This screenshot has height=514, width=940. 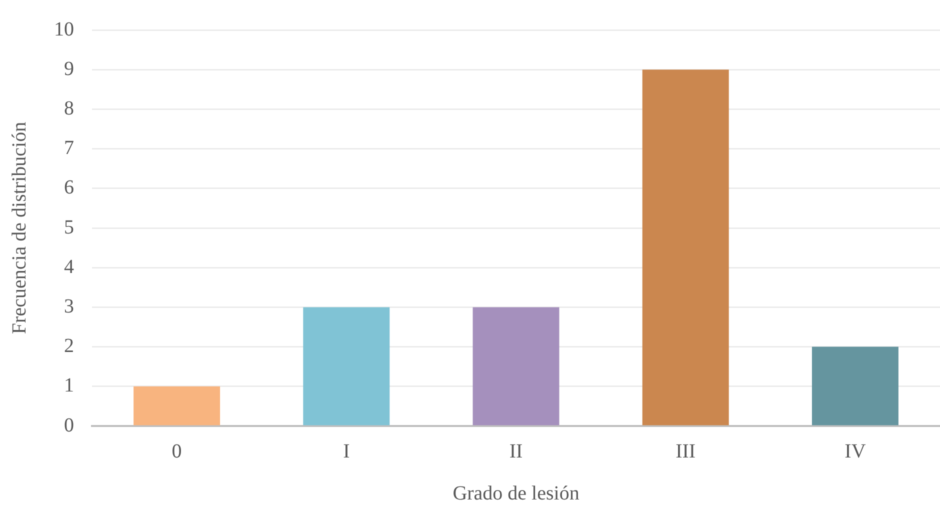 What do you see at coordinates (69, 306) in the screenshot?
I see `y-tick-label: 3` at bounding box center [69, 306].